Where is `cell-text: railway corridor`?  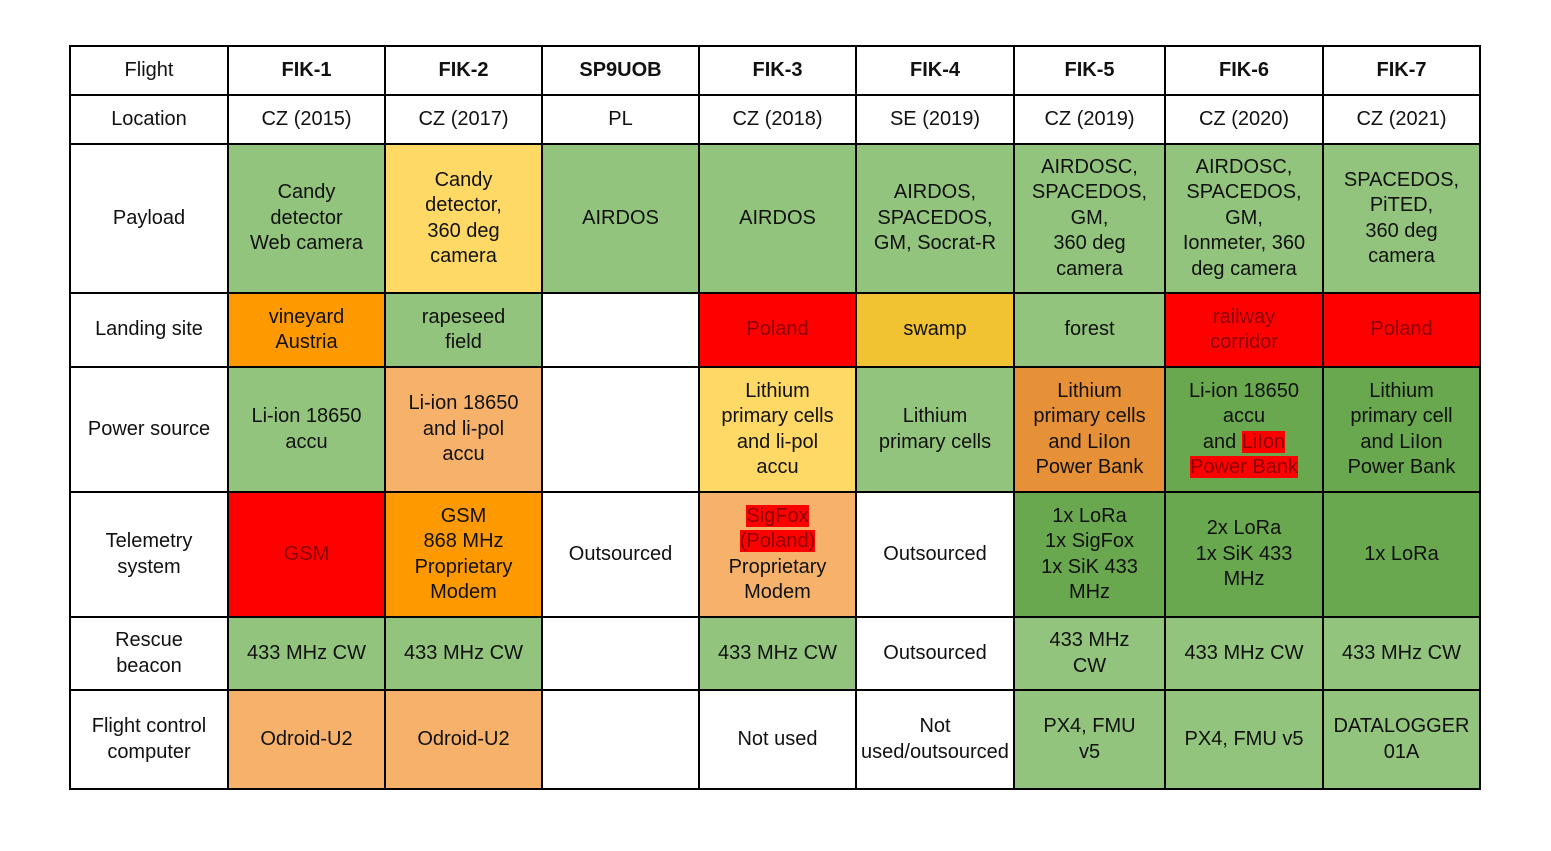
cell-text: railway corridor is located at coordinates (1244, 329).